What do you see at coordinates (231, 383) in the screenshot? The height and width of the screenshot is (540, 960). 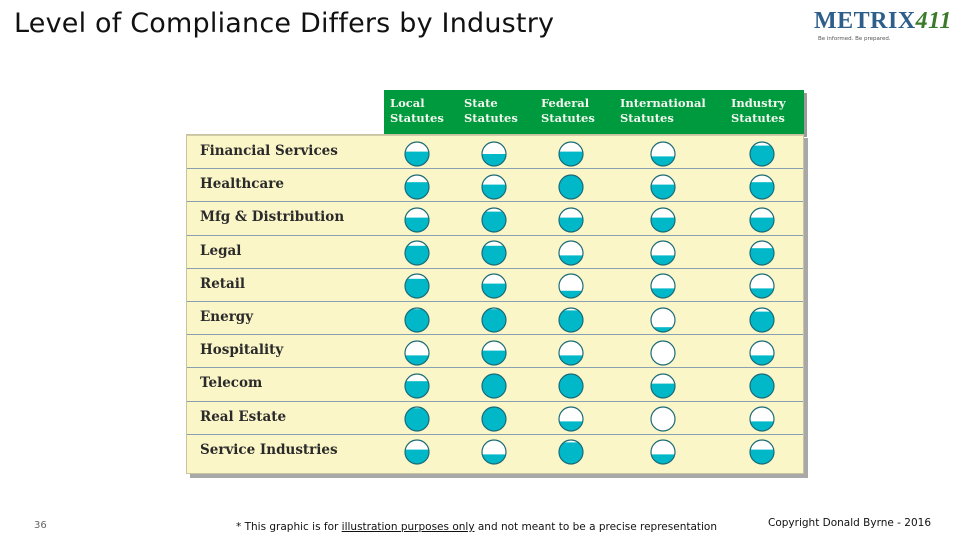 I see `industry-label: Telecom` at bounding box center [231, 383].